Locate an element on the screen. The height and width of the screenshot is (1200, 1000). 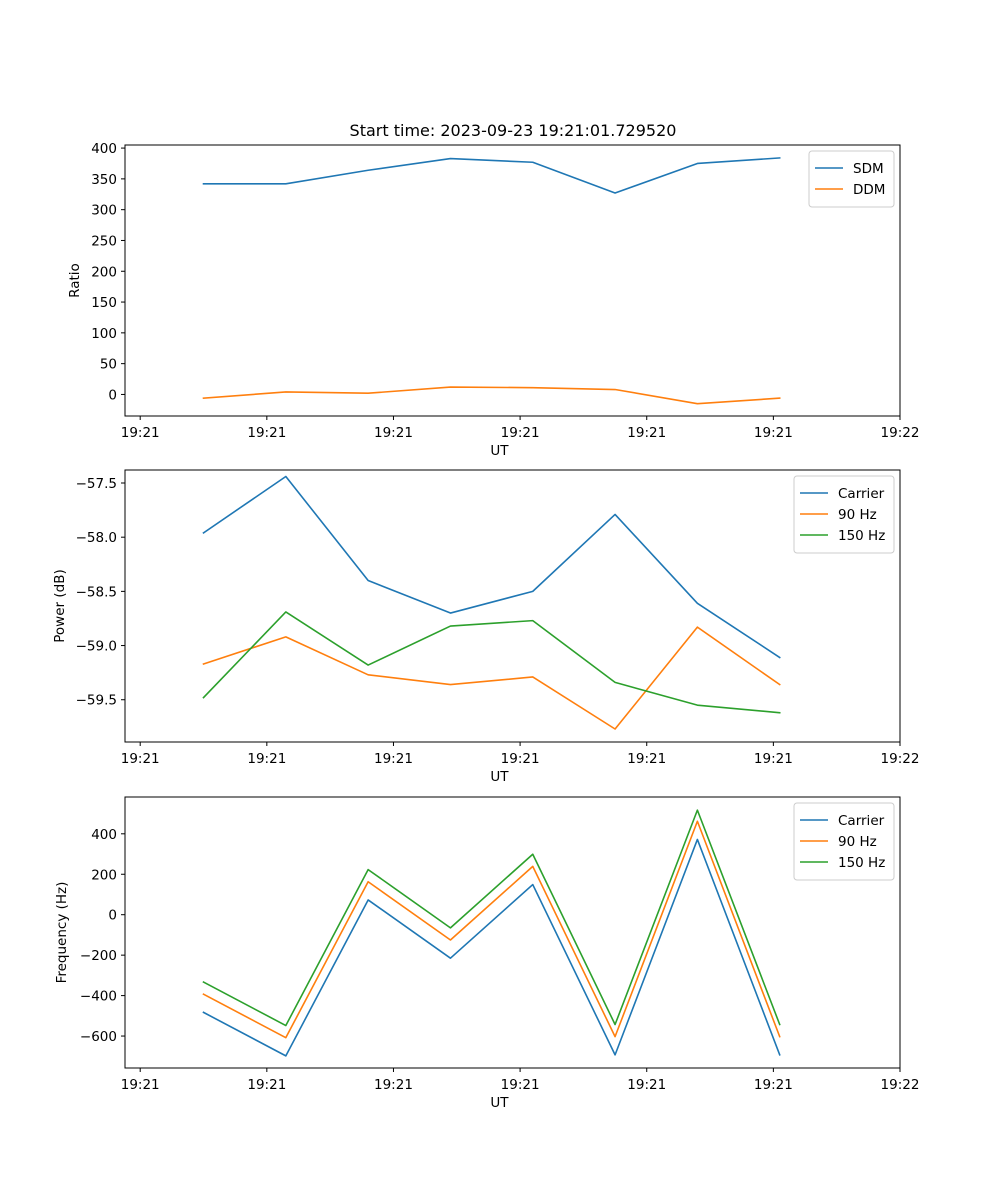
series-line-ddm is located at coordinates (491, 395).